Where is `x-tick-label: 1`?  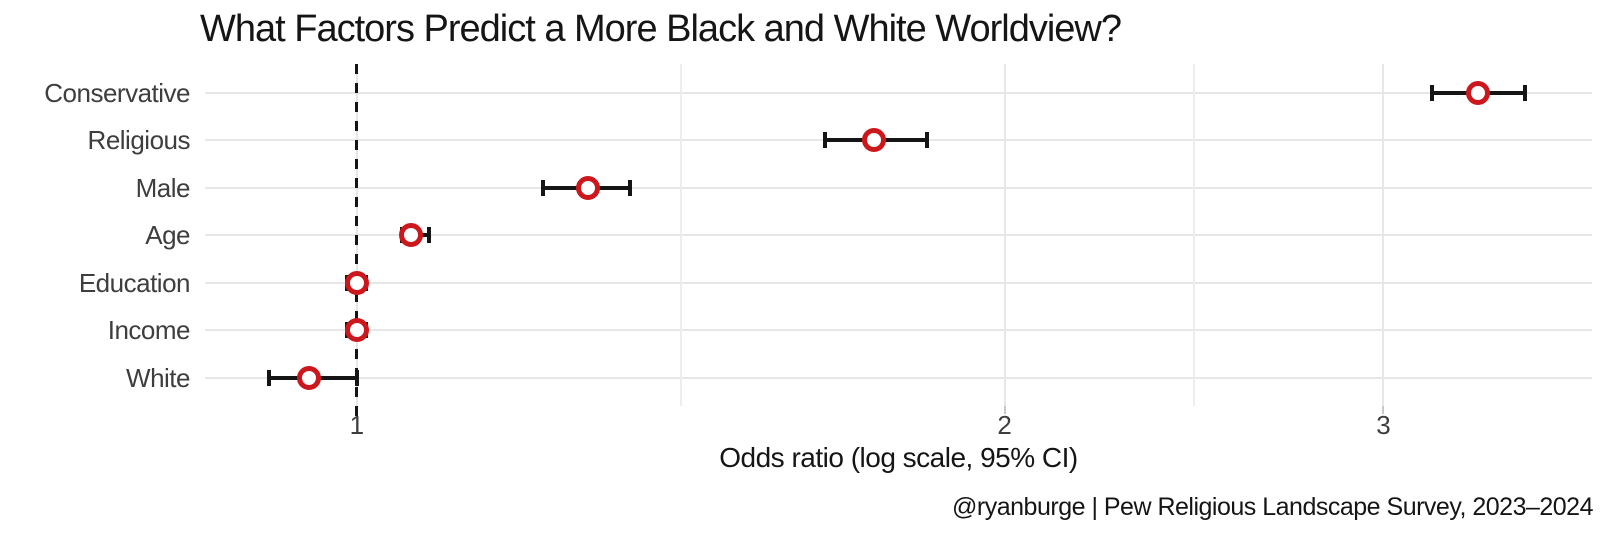
x-tick-label: 1 is located at coordinates (357, 425).